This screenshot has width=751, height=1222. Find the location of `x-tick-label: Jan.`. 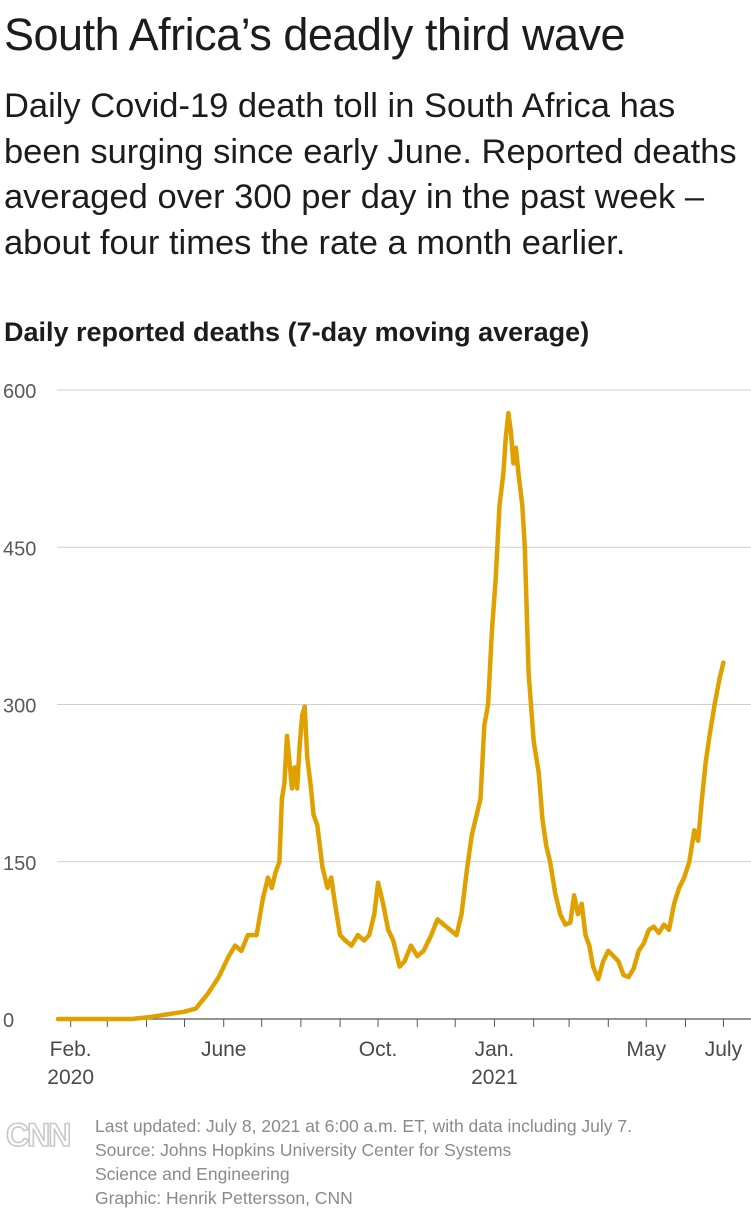

x-tick-label: Jan. is located at coordinates (495, 1049).